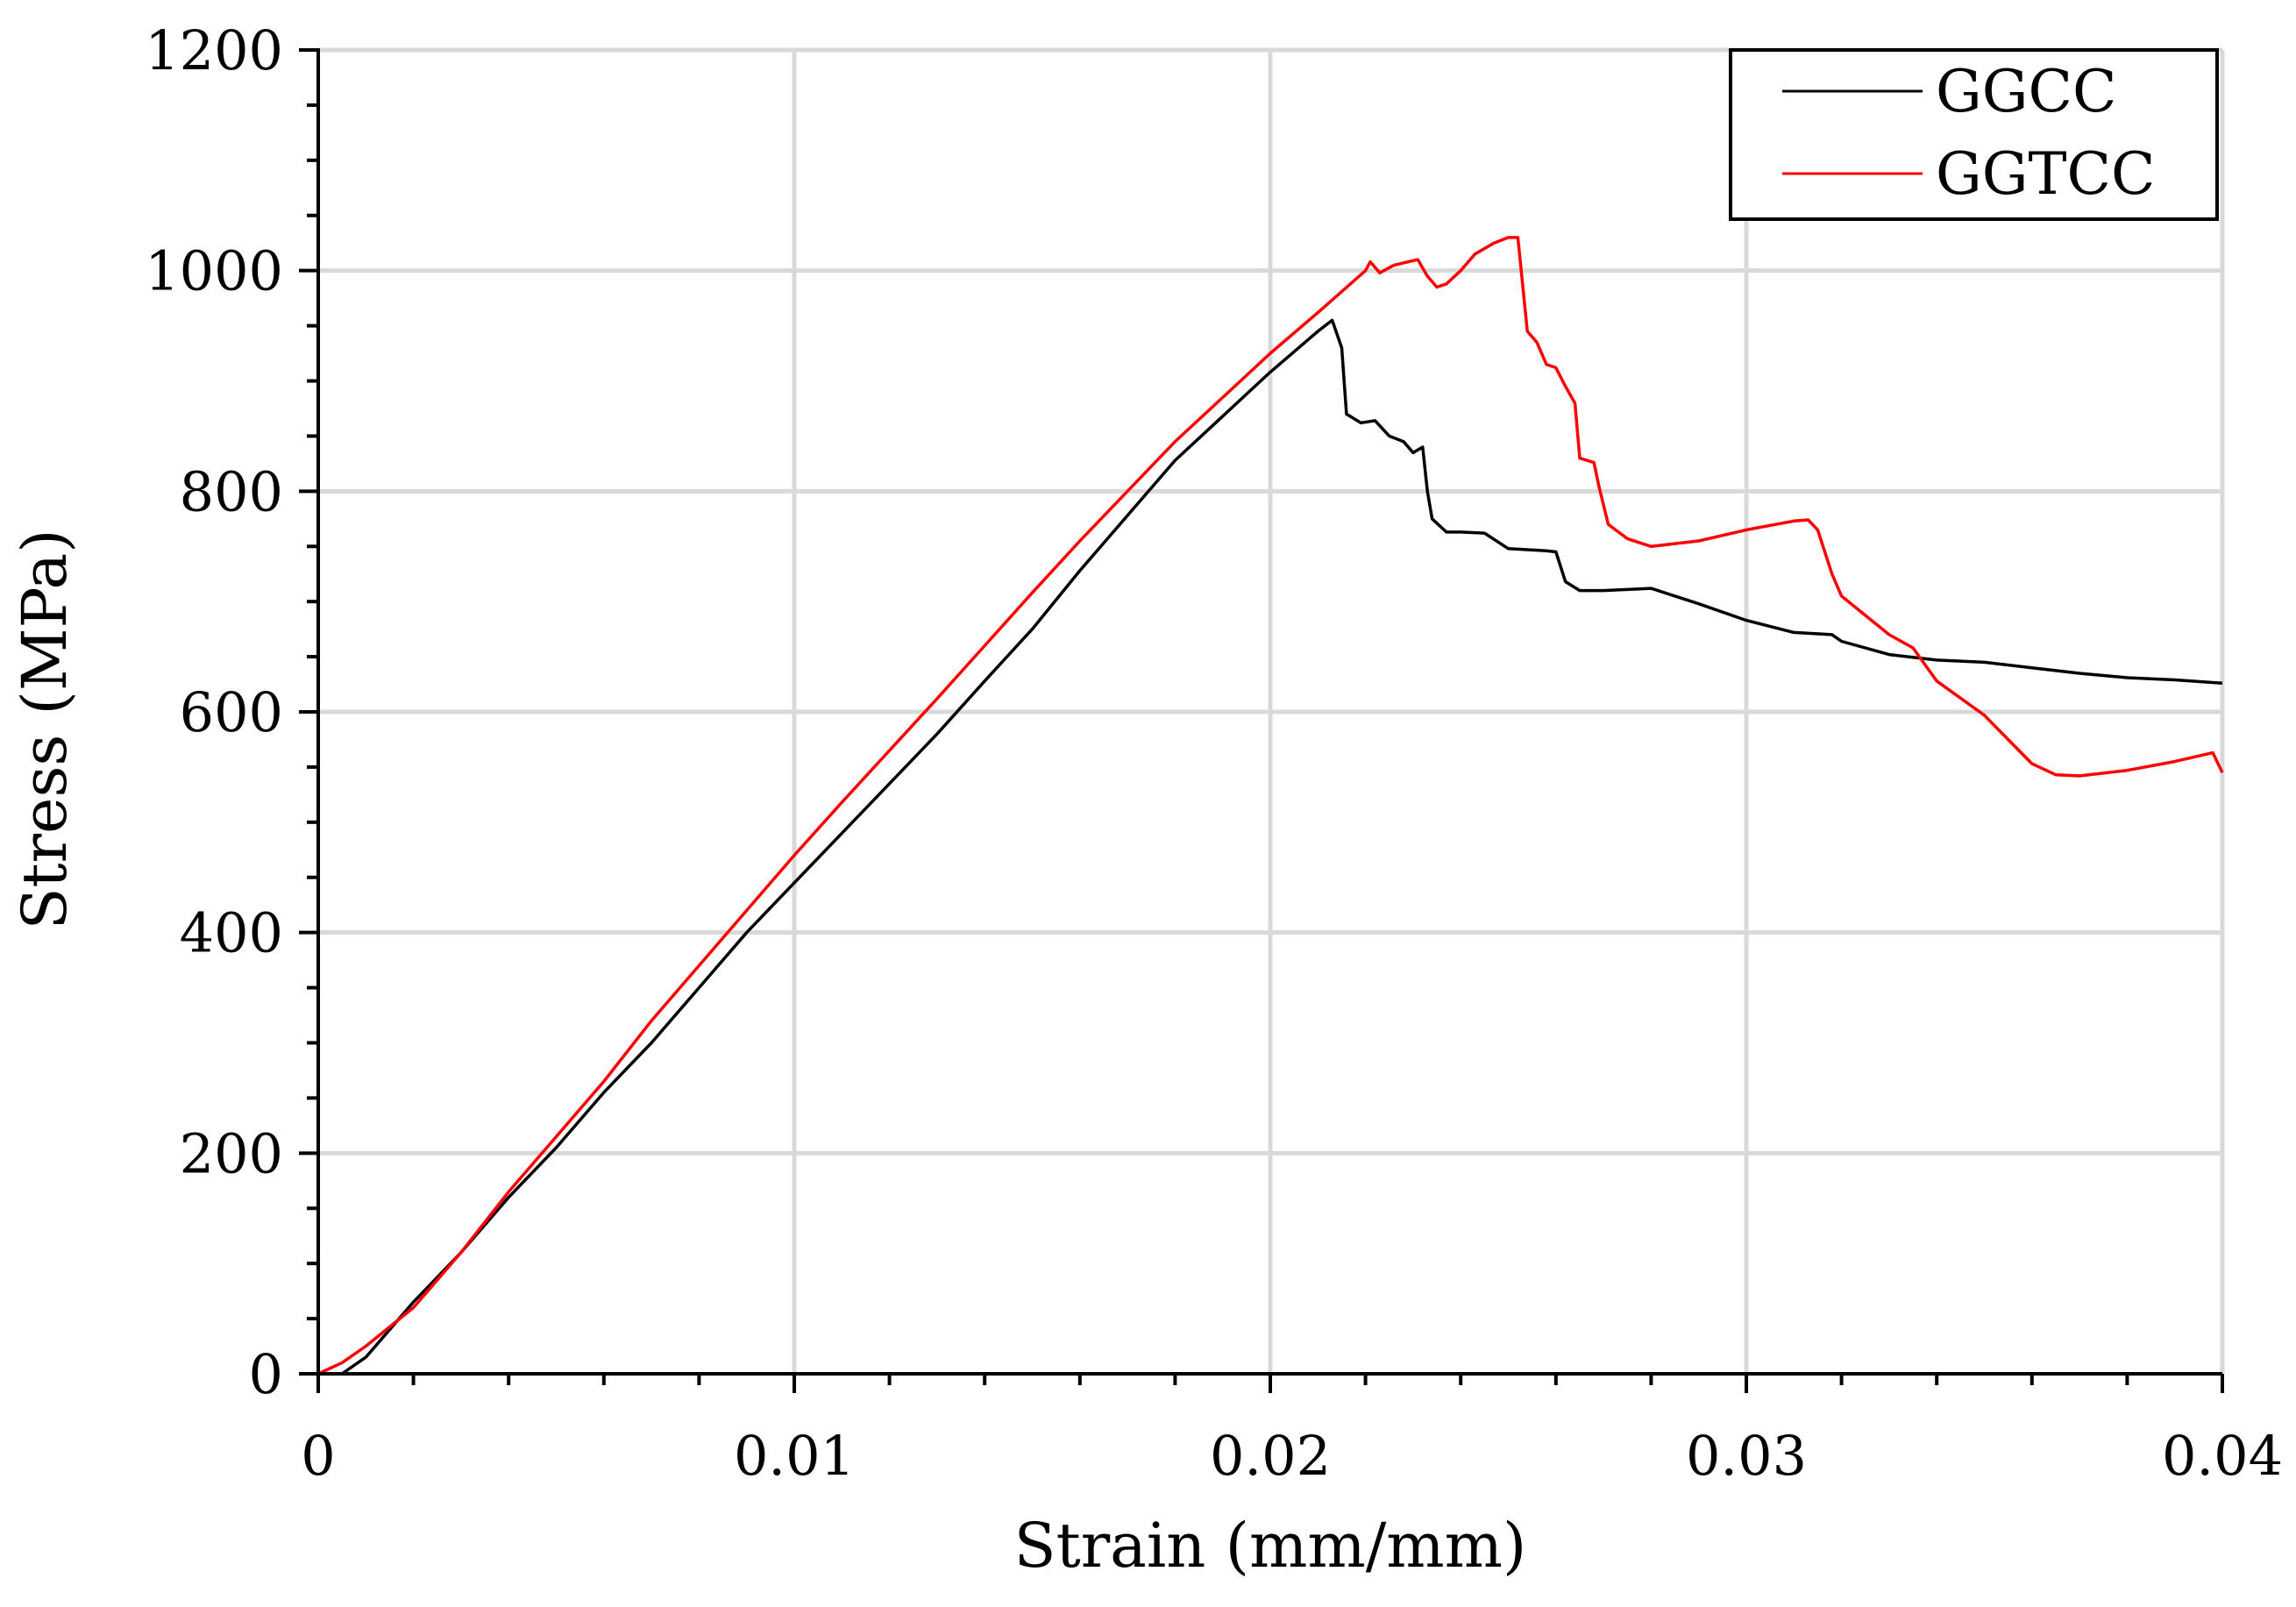 The width and height of the screenshot is (2296, 1607). I want to click on legend-label-ggtcc: GGTCC, so click(2045, 174).